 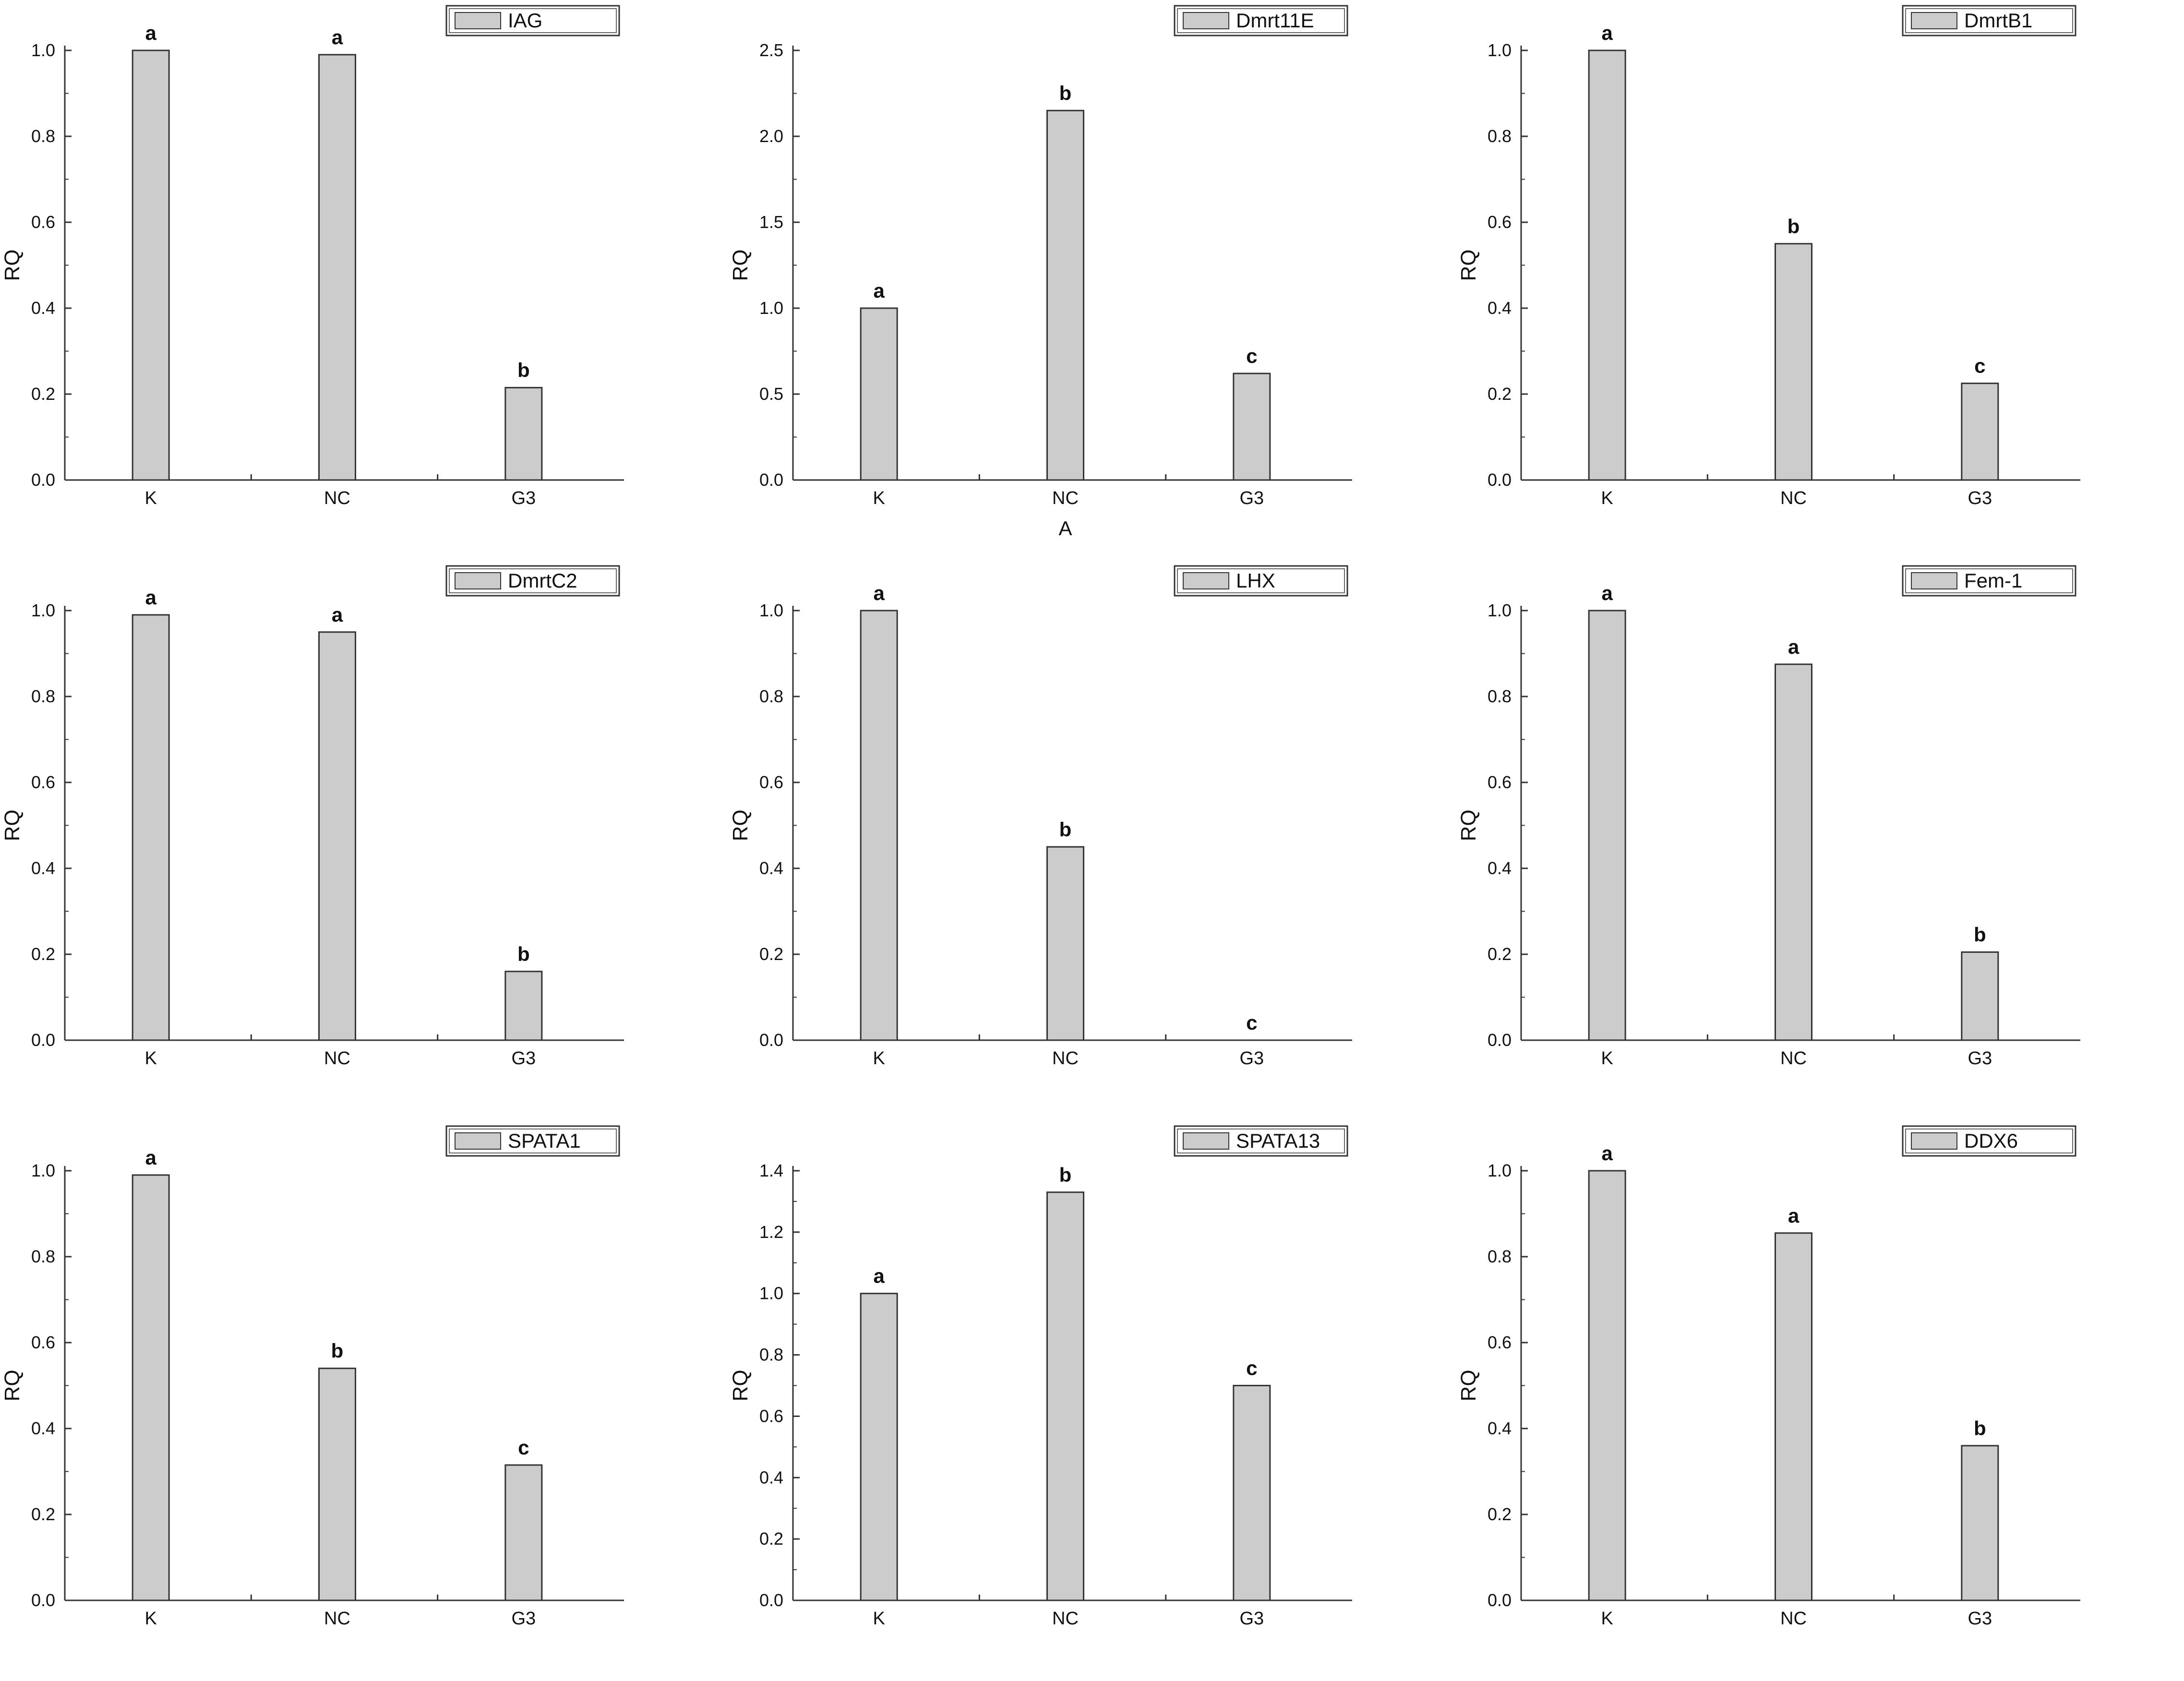 What do you see at coordinates (1040, 817) in the screenshot?
I see `chart-panel-5: 0.0 0.2 0.4 0.6 0.8 1.0 Ka NC b G3 c RQ LHX` at bounding box center [1040, 817].